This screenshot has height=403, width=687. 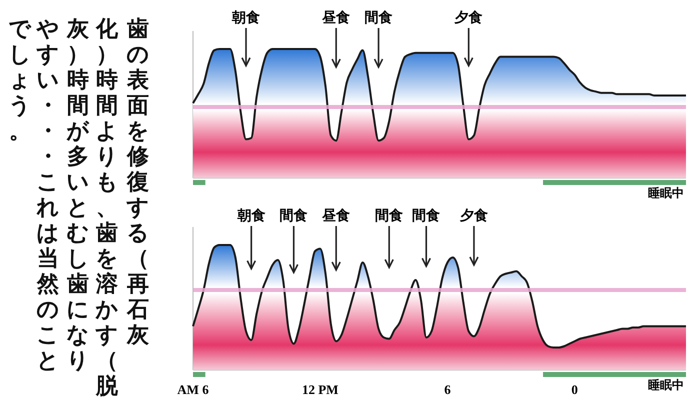 What do you see at coordinates (138, 182) in the screenshot?
I see `text: 歯の表面を修復する（再石灰` at bounding box center [138, 182].